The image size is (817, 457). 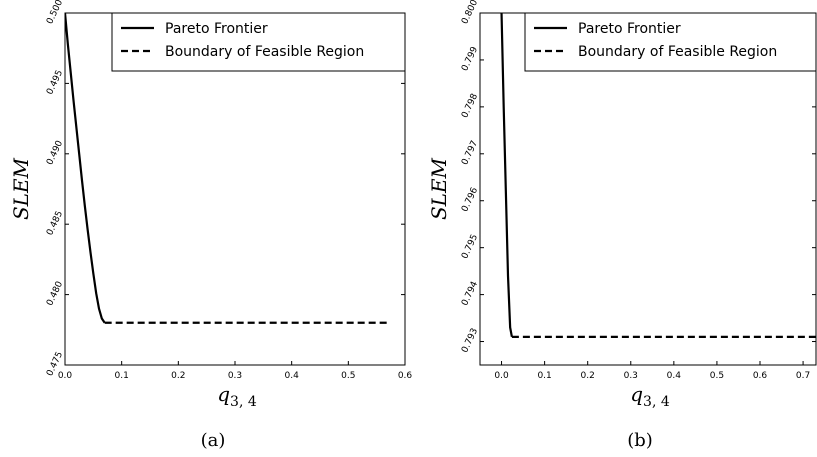 I want to click on y-tick-label: 0.500, so click(x=55, y=13).